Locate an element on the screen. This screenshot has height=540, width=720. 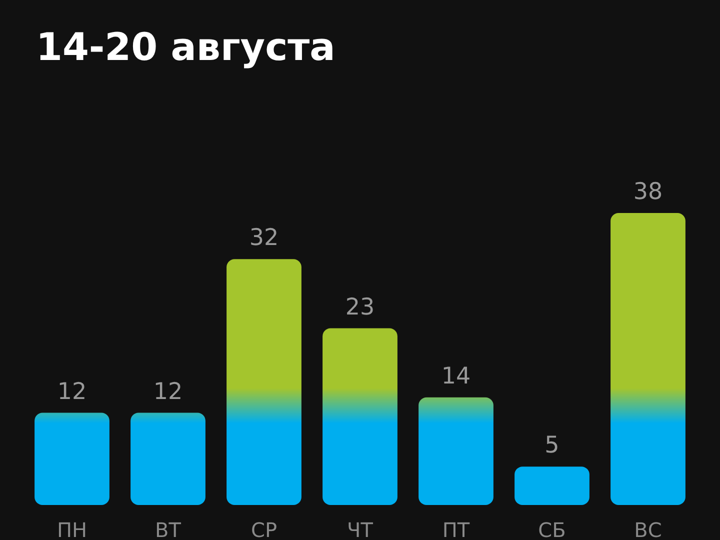
chart-title: 14-20 августа is located at coordinates (186, 47).